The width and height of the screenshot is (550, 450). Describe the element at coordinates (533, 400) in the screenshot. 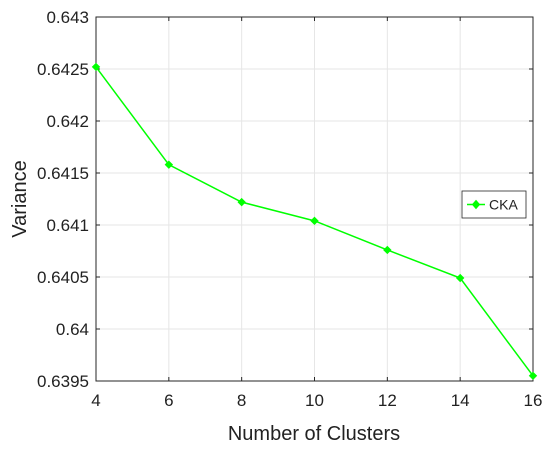

I see `x-tick-label: 16` at that location.